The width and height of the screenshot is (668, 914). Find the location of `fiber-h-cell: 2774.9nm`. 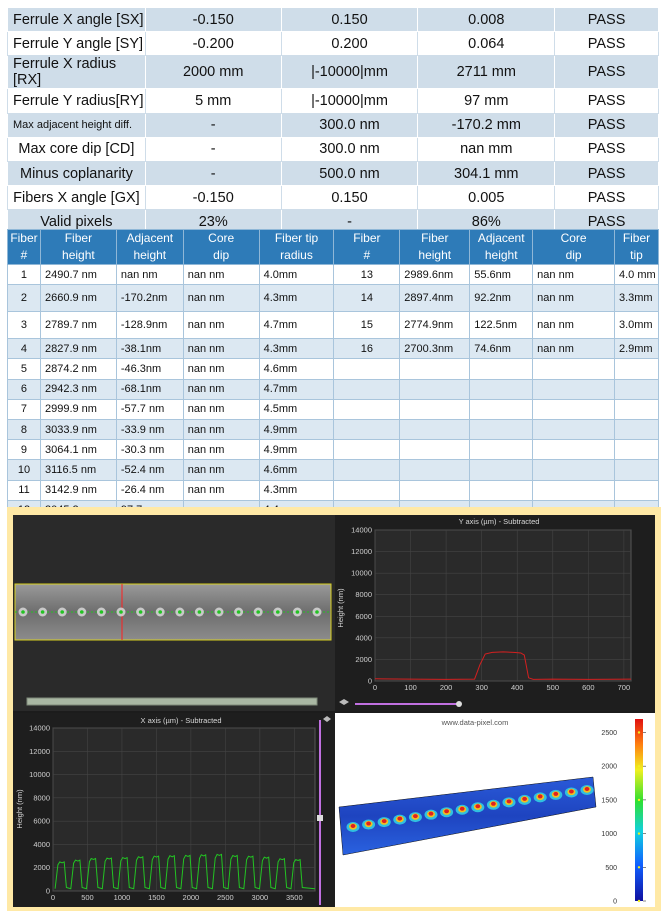

fiber-h-cell: 2774.9nm is located at coordinates (435, 325).